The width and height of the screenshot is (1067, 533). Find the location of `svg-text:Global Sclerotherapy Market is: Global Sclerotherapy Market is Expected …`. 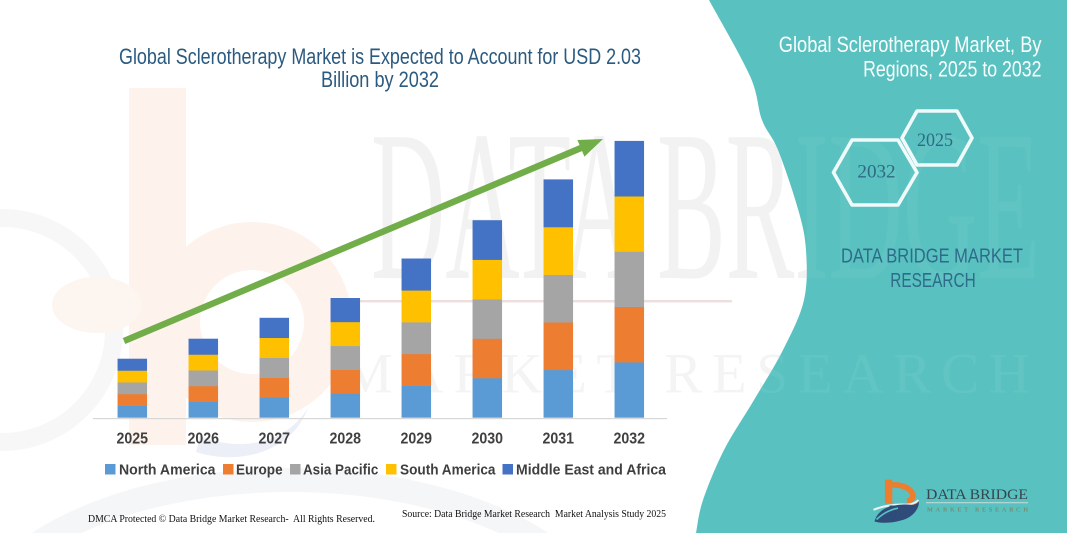

svg-text:Global Sclerotherapy Market is: Global Sclerotherapy Market is Expected … is located at coordinates (380, 56).